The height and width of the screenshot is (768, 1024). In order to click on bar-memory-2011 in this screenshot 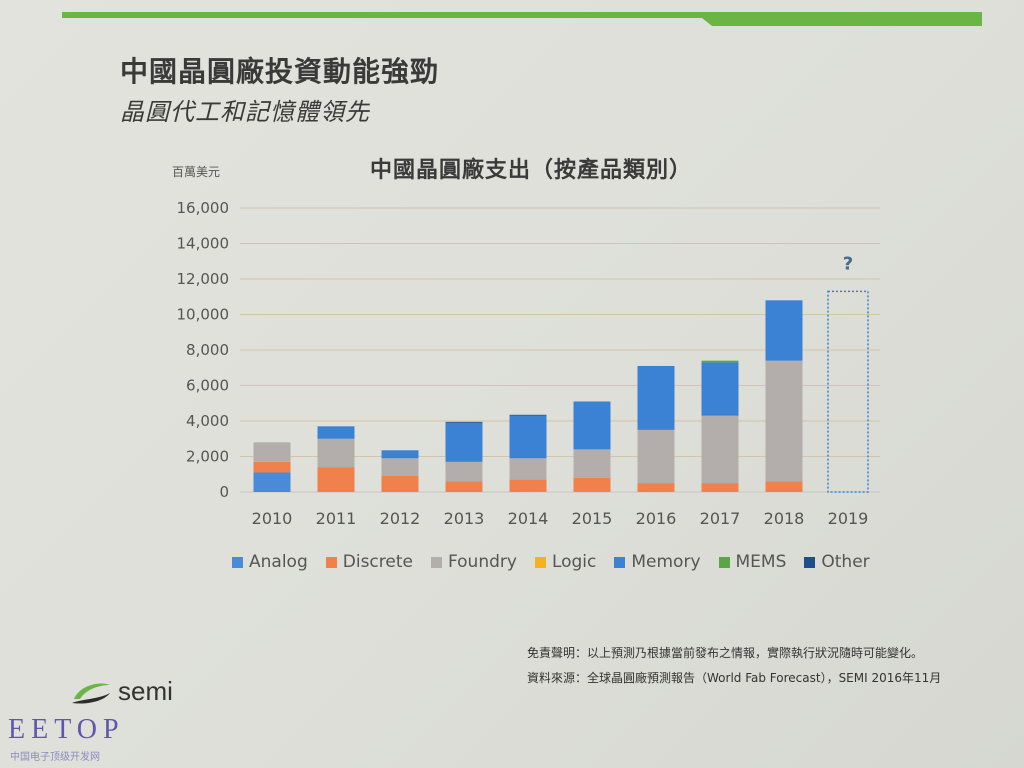, I will do `click(336, 432)`.